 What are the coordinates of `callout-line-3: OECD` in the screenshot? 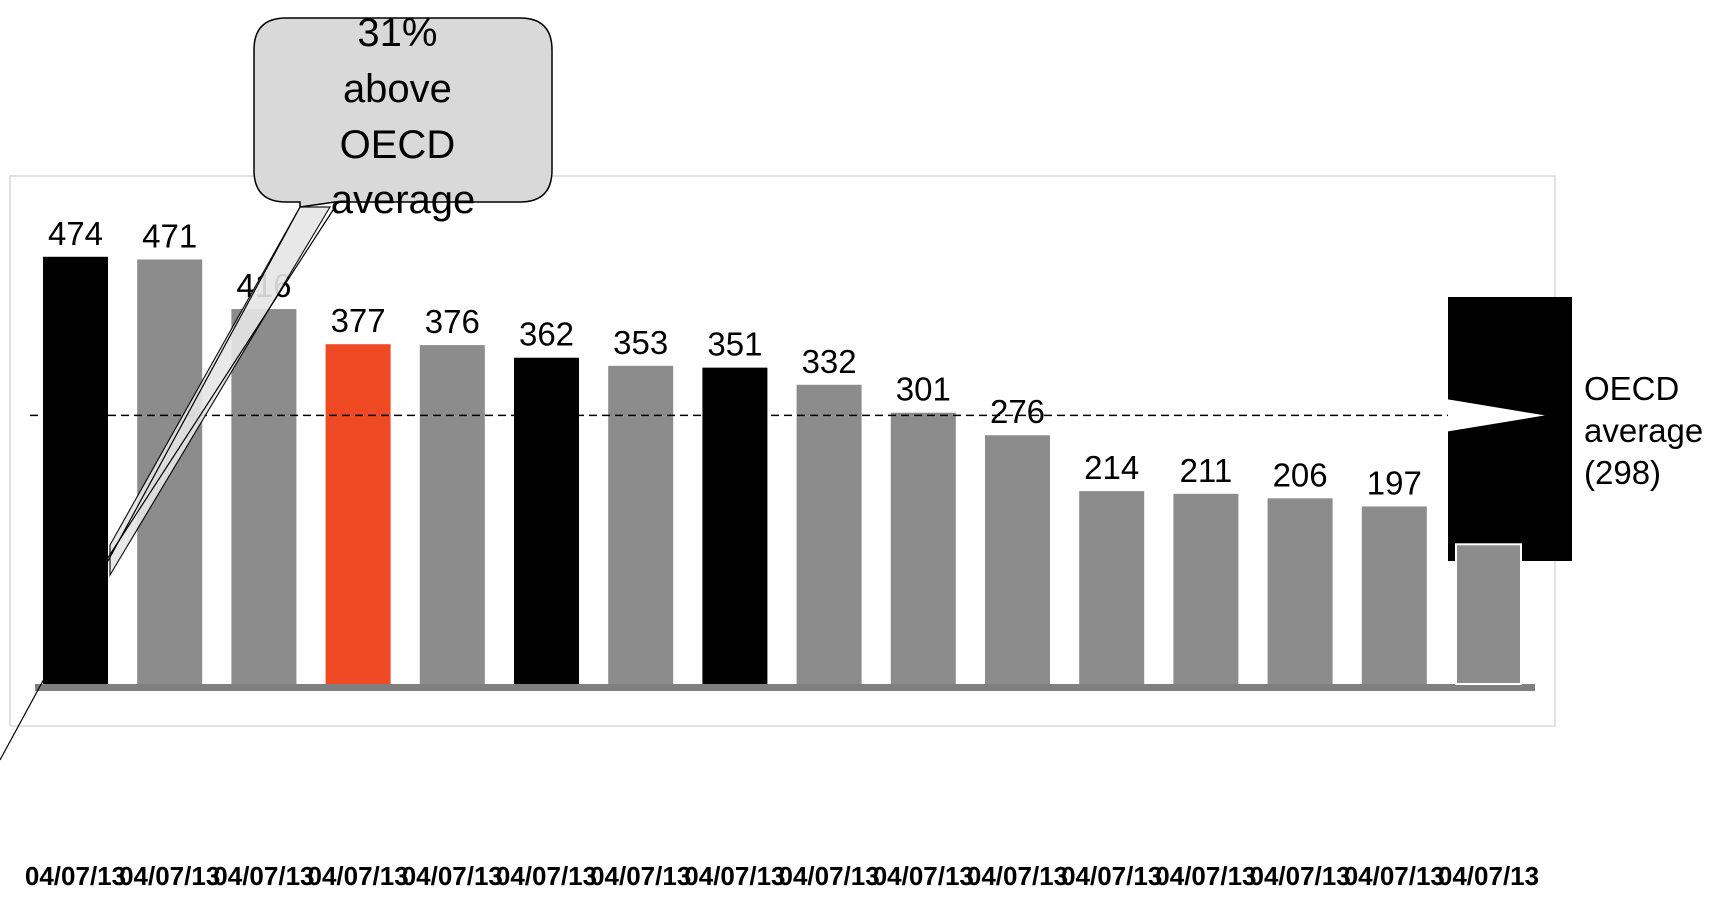 It's located at (398, 145).